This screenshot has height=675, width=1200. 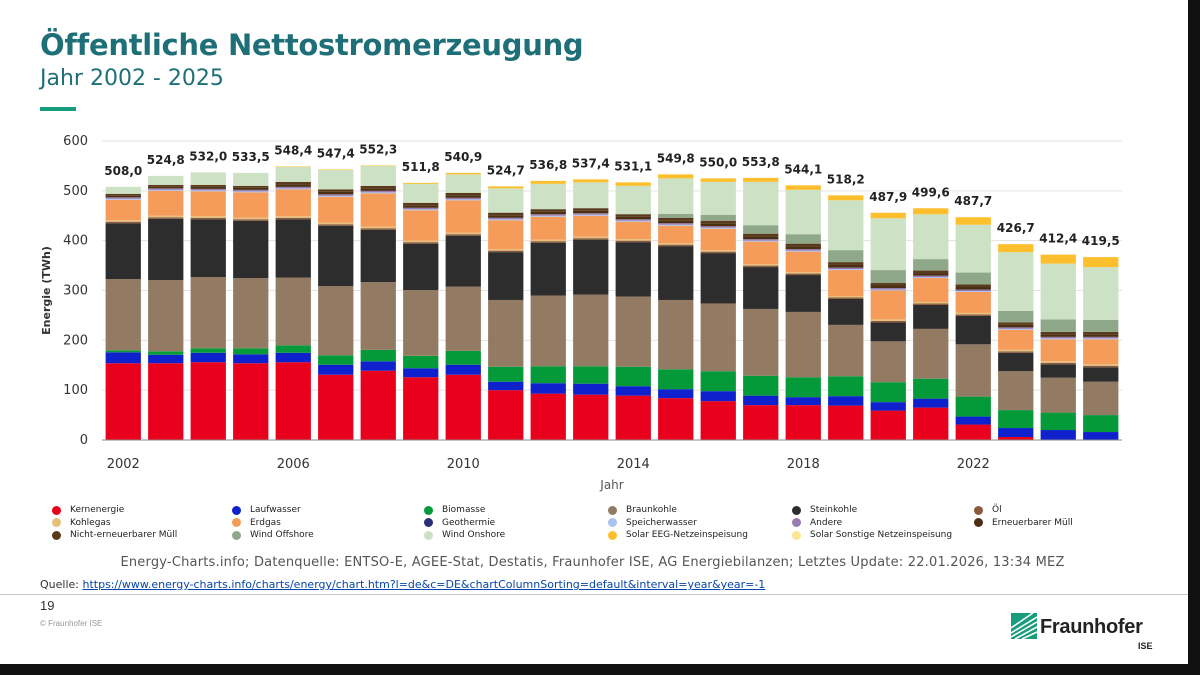 I want to click on total-data-label: 508,0, so click(x=123, y=171).